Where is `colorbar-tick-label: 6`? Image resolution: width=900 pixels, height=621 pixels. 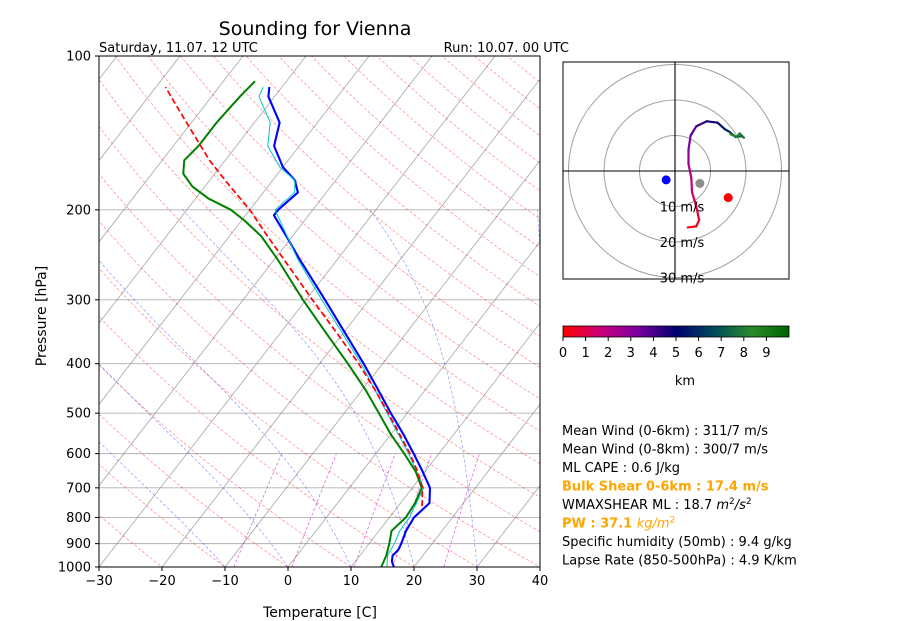 colorbar-tick-label: 6 is located at coordinates (698, 353).